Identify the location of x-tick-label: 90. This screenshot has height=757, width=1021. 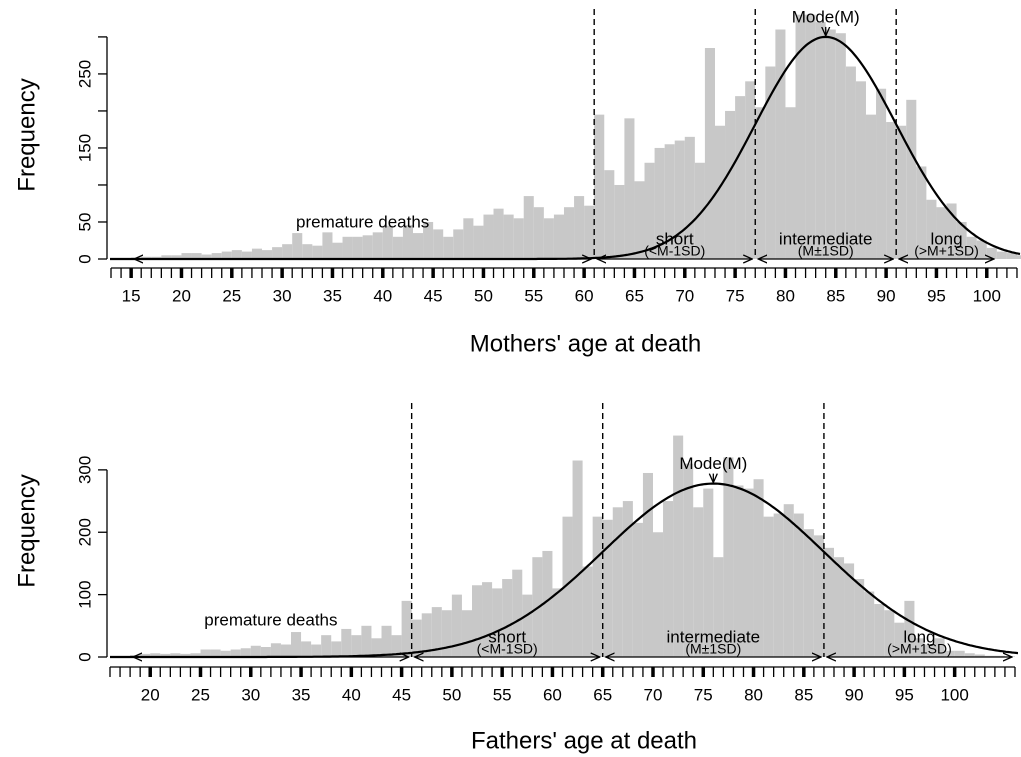
(886, 295).